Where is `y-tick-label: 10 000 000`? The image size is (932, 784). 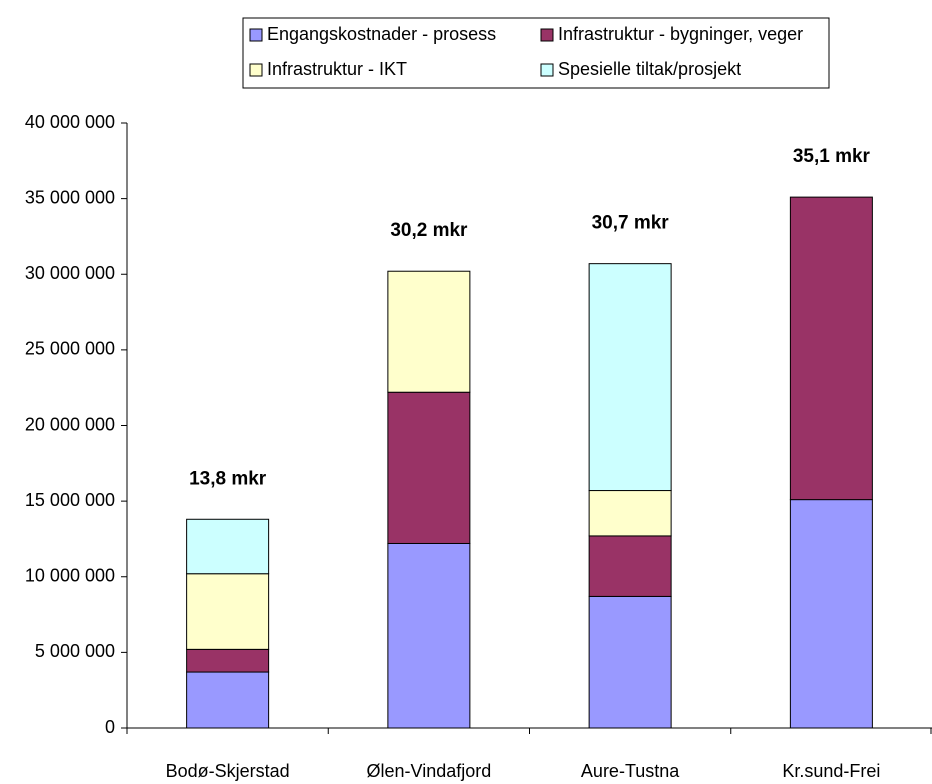
y-tick-label: 10 000 000 is located at coordinates (70, 576).